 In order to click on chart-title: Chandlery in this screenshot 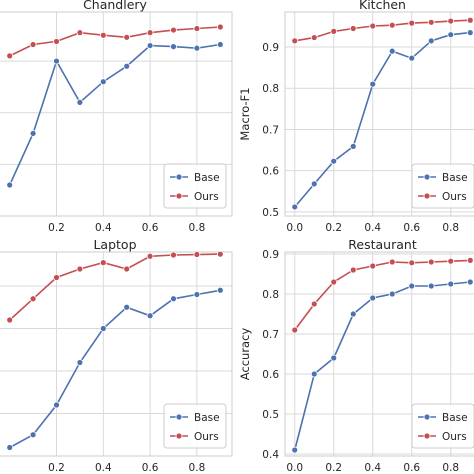, I will do `click(115, 6)`.